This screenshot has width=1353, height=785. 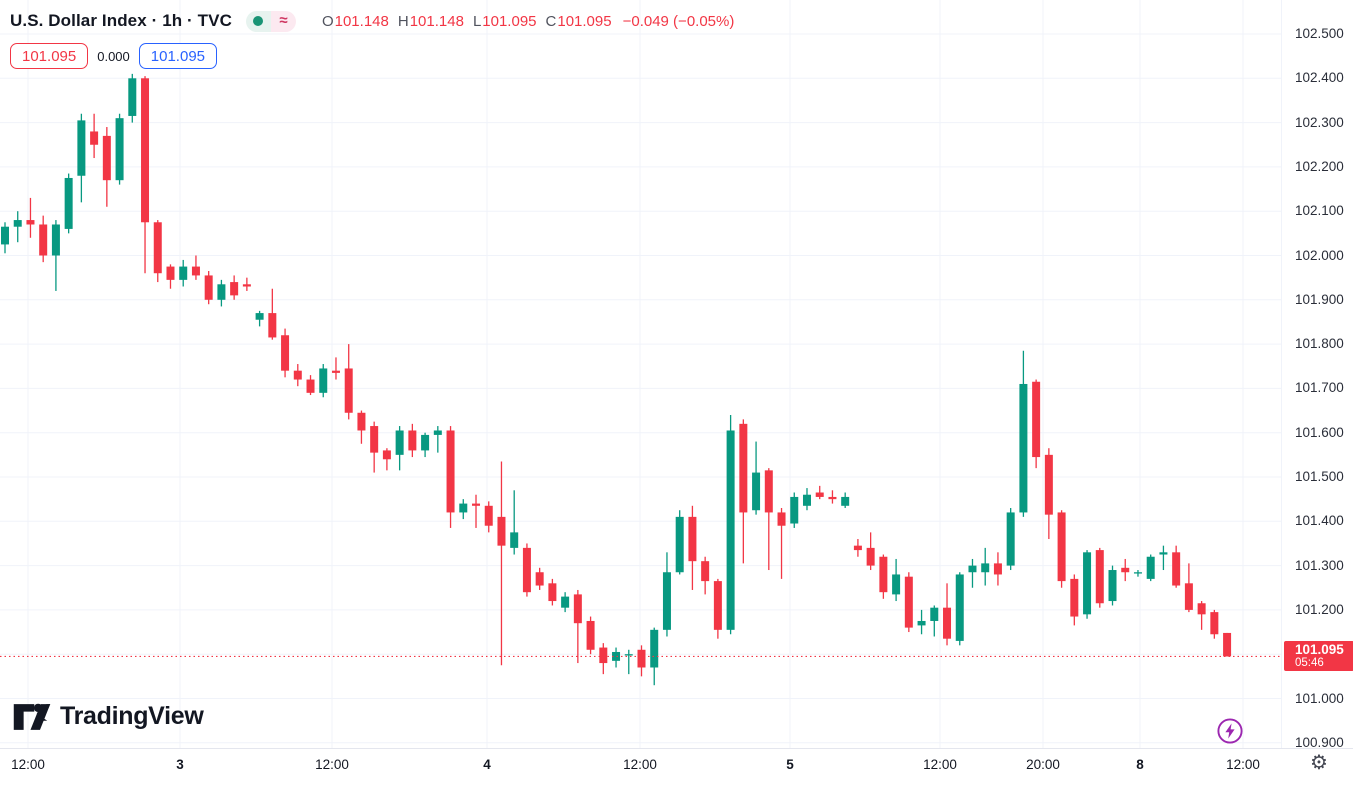 I want to click on tradingview-logo-icon, so click(x=32, y=716).